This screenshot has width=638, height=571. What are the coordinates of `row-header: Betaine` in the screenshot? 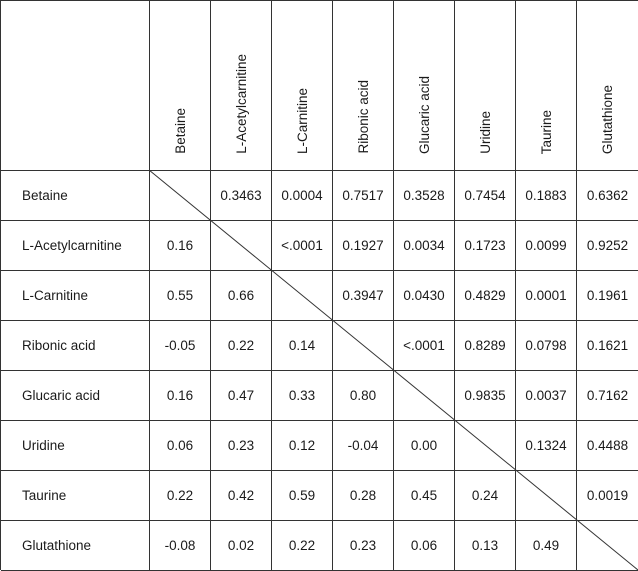 It's located at (75, 196).